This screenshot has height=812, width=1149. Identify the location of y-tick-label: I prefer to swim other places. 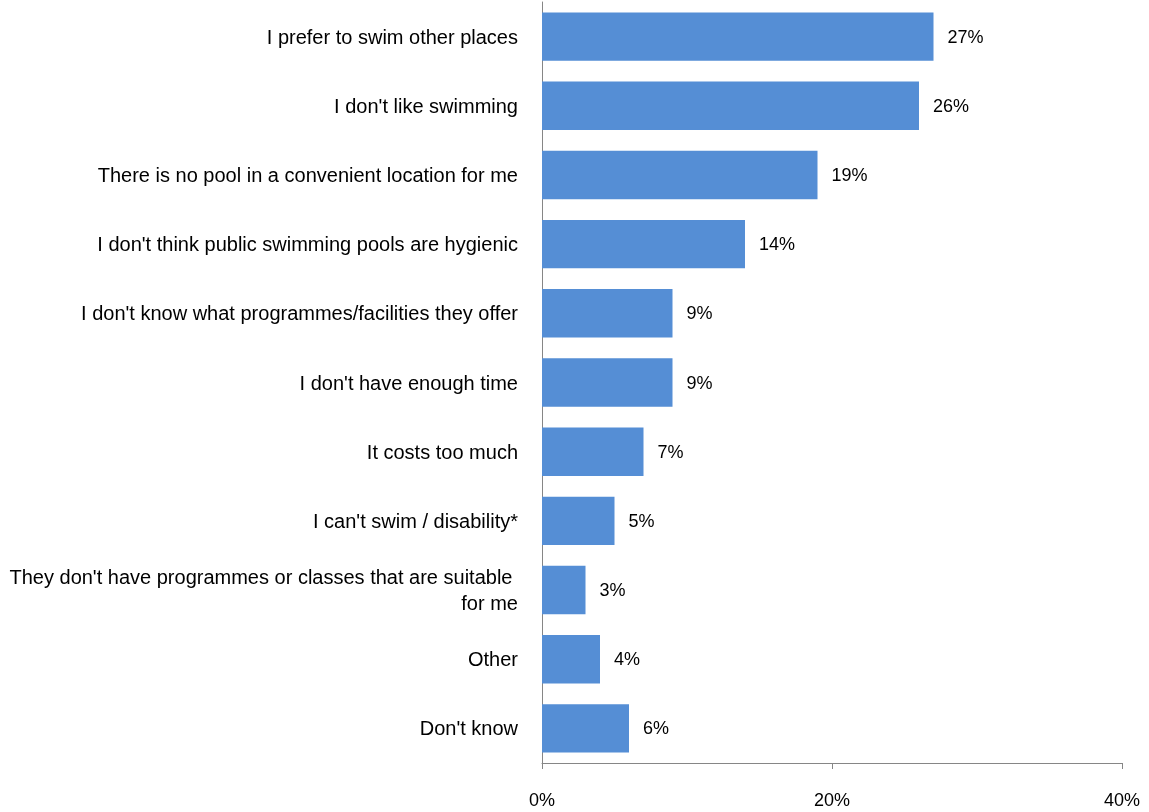
(392, 36).